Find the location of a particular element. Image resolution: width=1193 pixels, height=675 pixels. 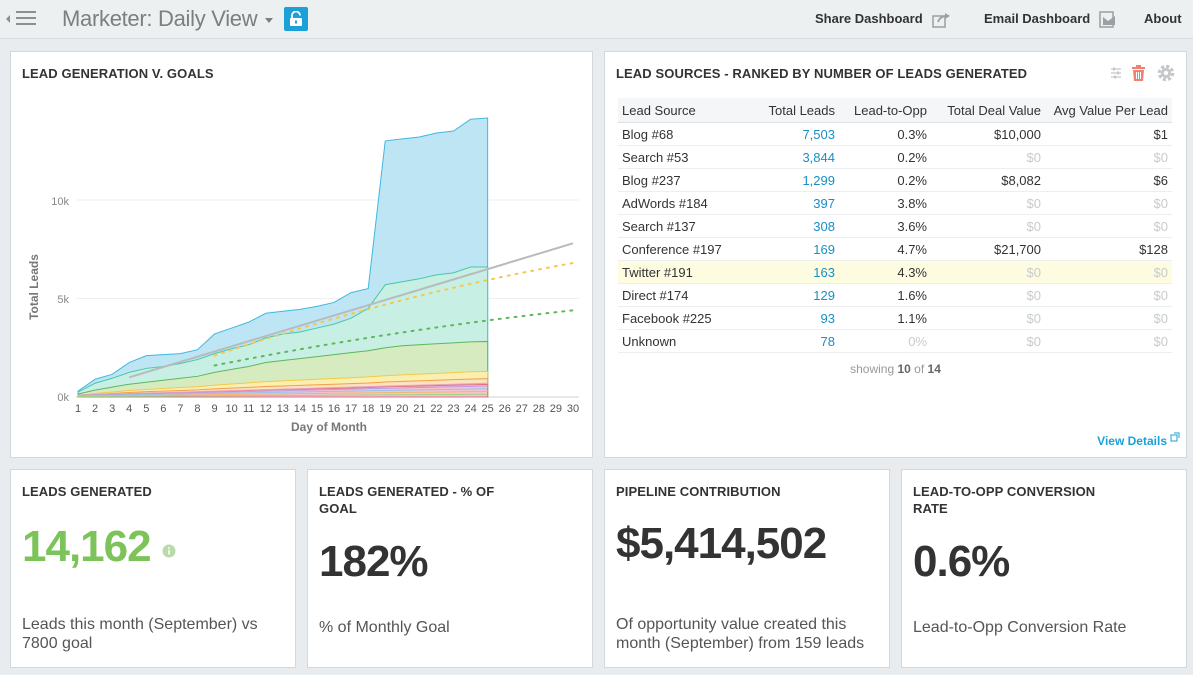

lead-source-cell: Blog #68 is located at coordinates (679, 134).